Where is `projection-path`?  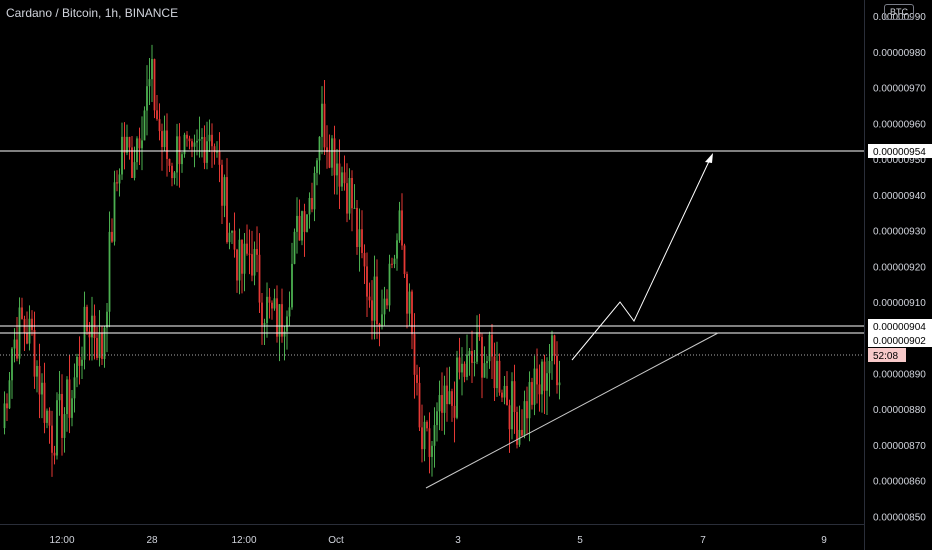
projection-path is located at coordinates (641, 258).